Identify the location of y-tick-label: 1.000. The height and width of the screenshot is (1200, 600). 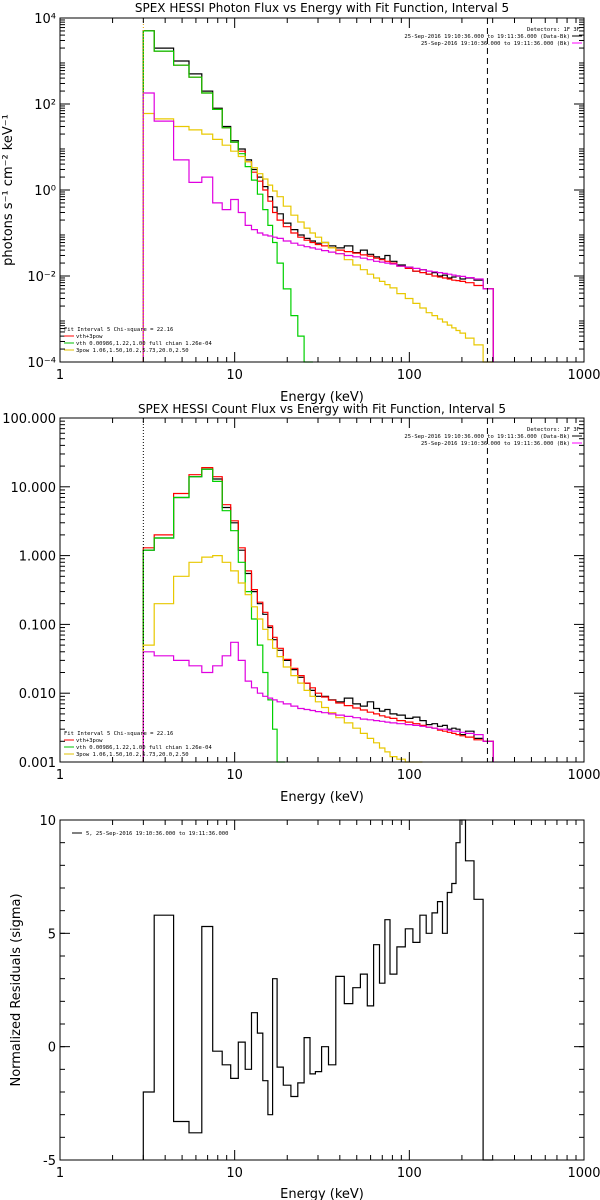
(37, 557).